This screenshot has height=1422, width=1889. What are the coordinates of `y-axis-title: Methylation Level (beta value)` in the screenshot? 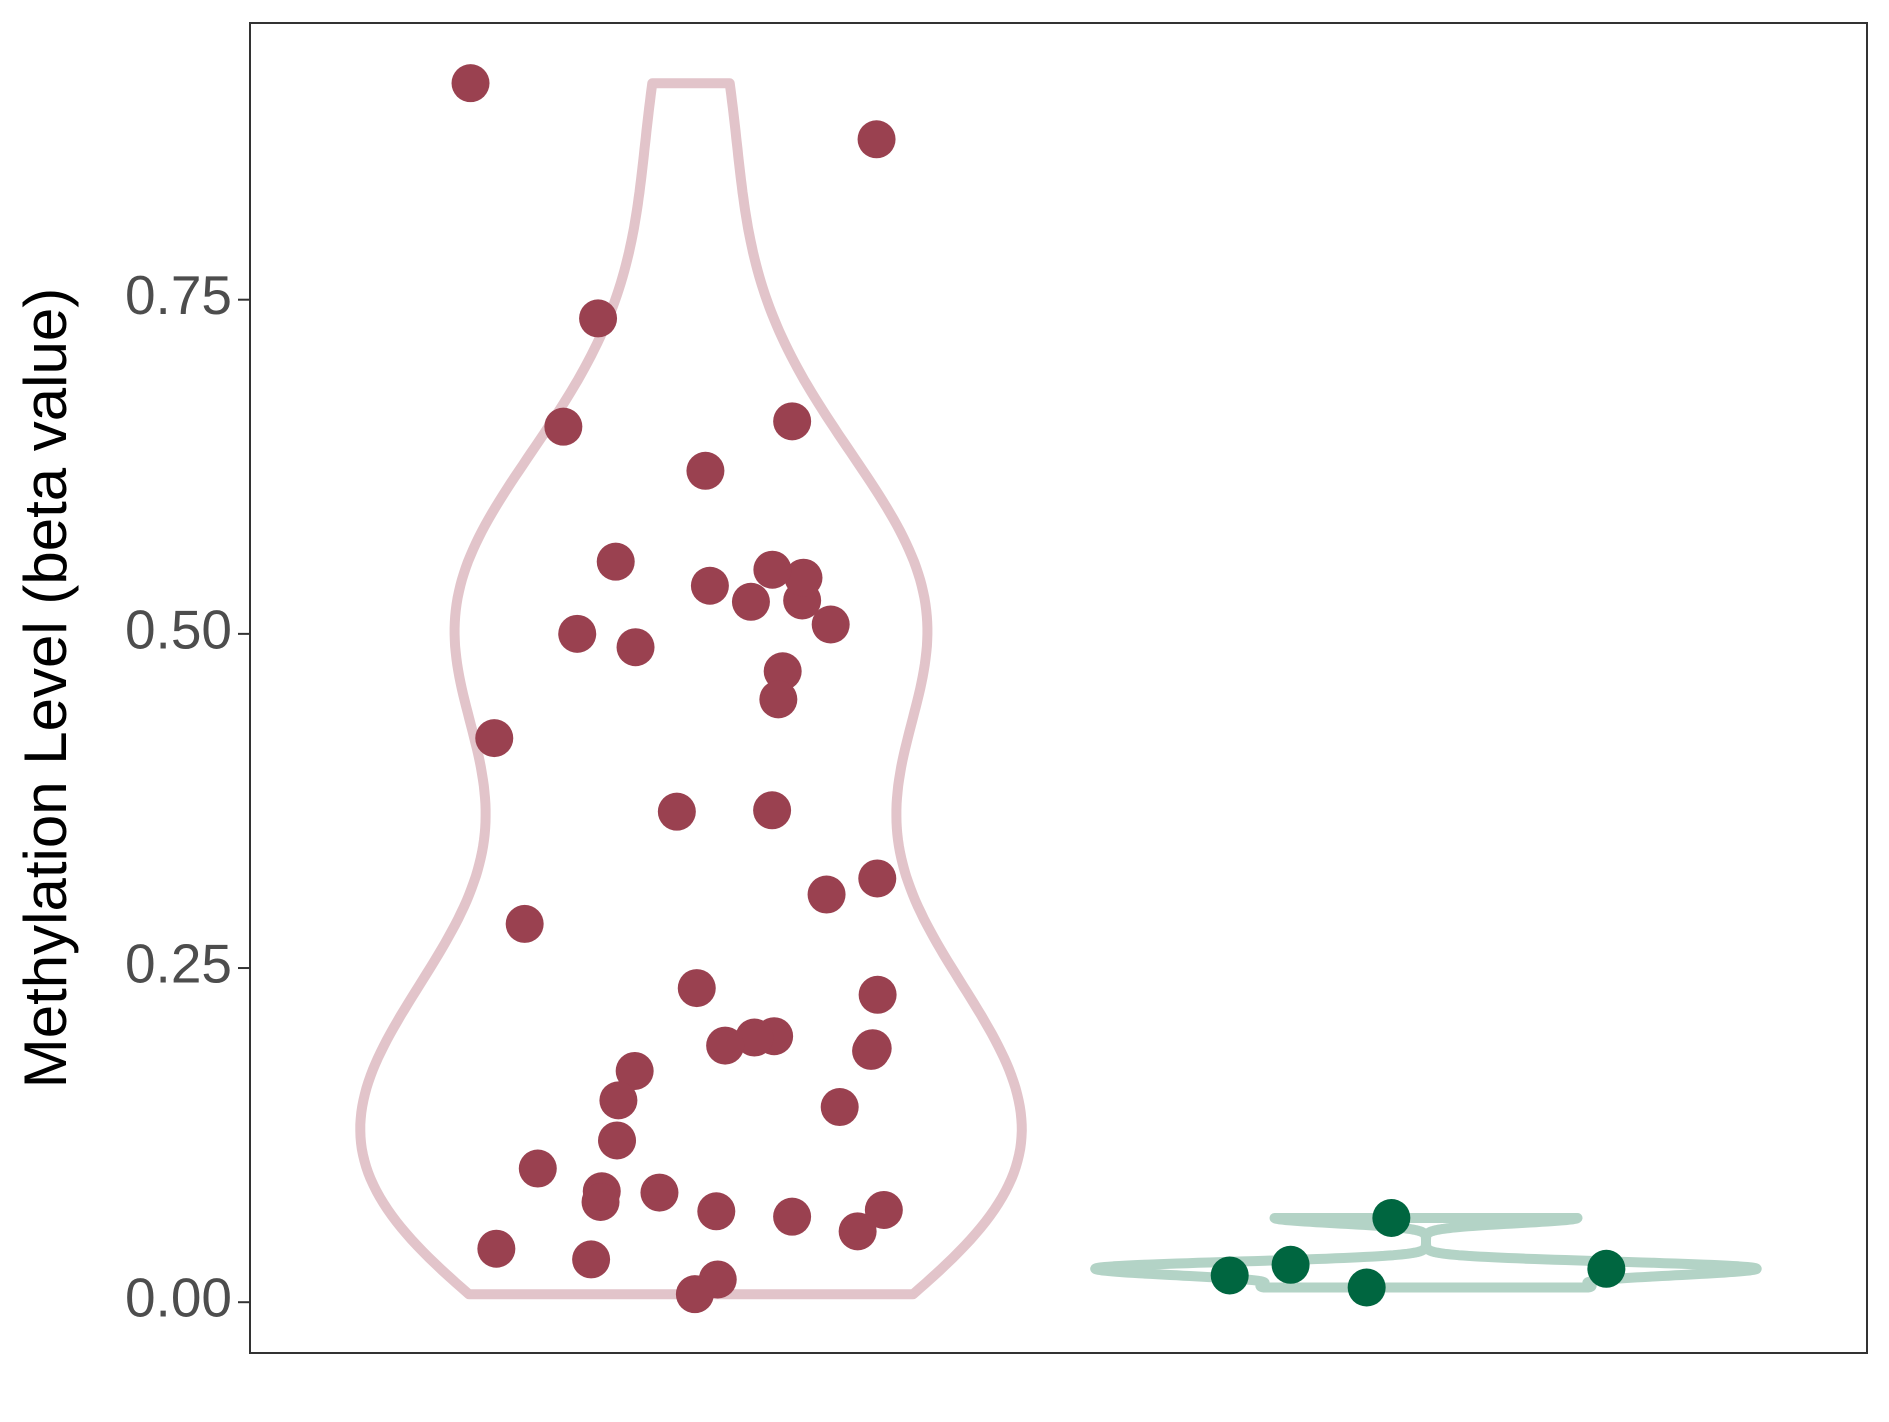 It's located at (45, 688).